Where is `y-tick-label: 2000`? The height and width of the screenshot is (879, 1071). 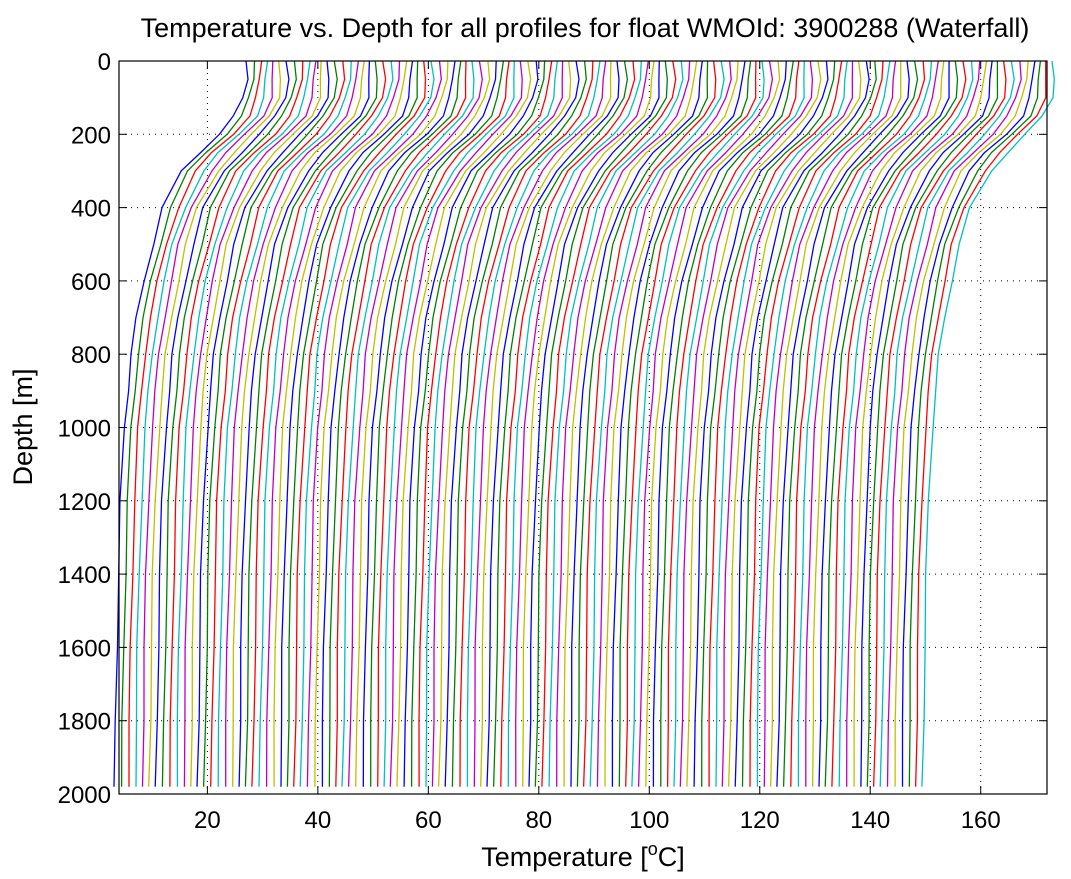
y-tick-label: 2000 is located at coordinates (84, 795).